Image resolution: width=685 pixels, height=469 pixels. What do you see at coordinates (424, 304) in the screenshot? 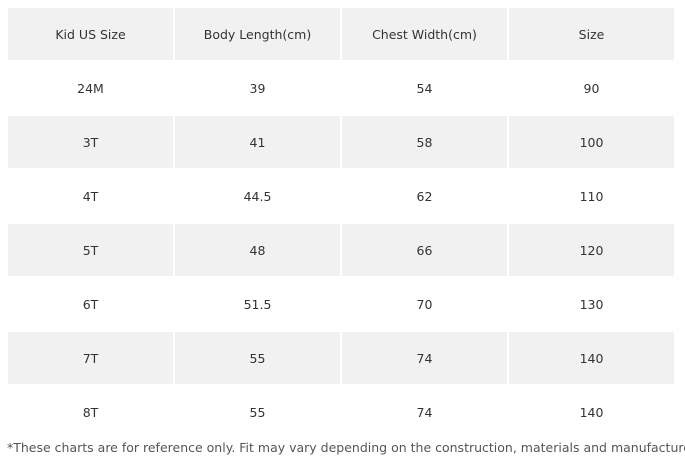
I see `cell: 70` at bounding box center [424, 304].